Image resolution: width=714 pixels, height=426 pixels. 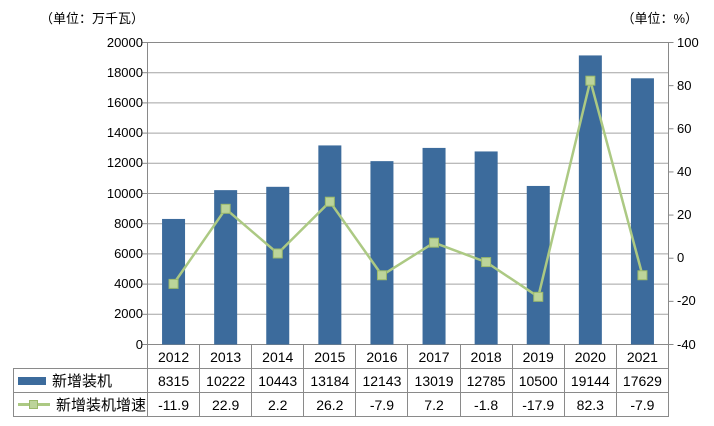 I want to click on value-cell: 8315, so click(x=173, y=380).